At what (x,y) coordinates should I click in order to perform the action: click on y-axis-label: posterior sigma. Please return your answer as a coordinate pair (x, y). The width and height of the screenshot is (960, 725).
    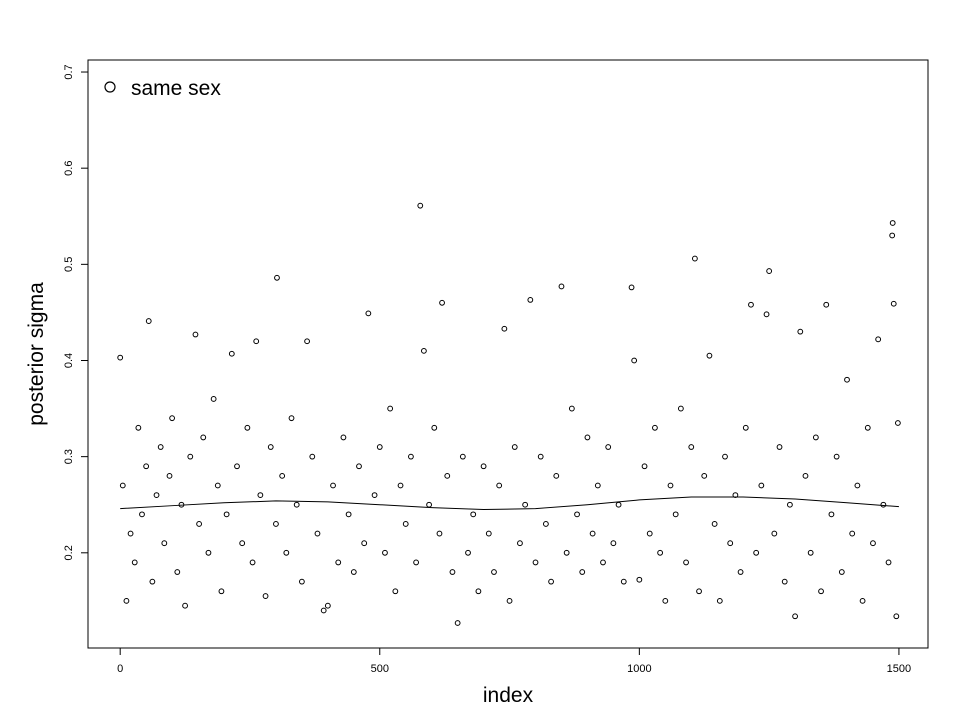
    Looking at the image, I should click on (36, 354).